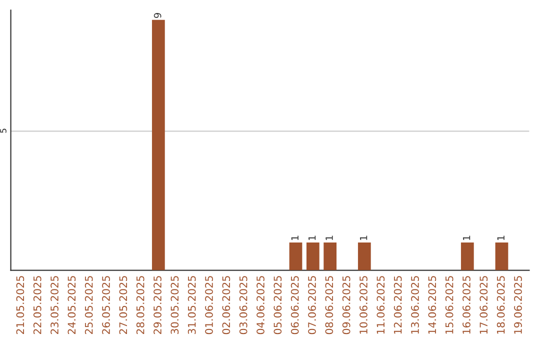 This screenshot has height=340, width=540. Describe the element at coordinates (158, 305) in the screenshot. I see `x-tick-label: 29.05.2025` at that location.